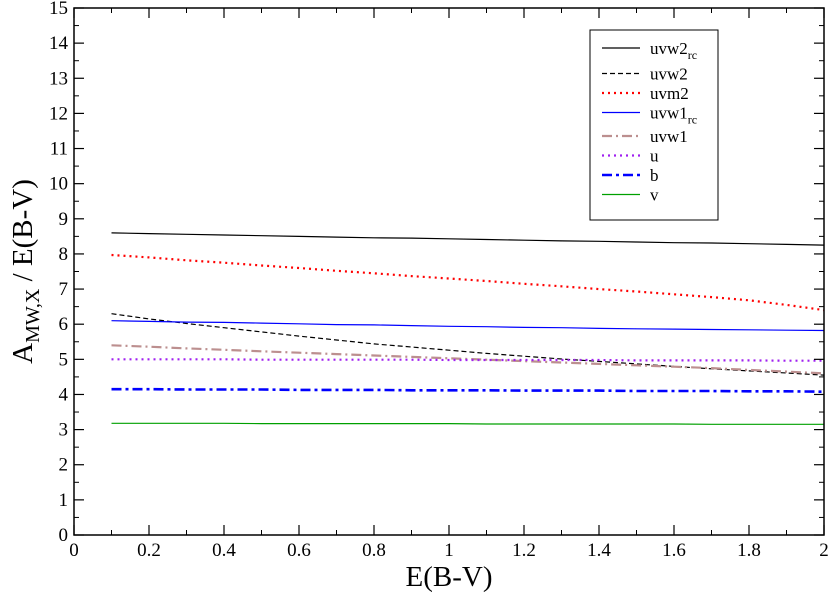  What do you see at coordinates (64, 219) in the screenshot?
I see `y-tick-label: 9` at bounding box center [64, 219].